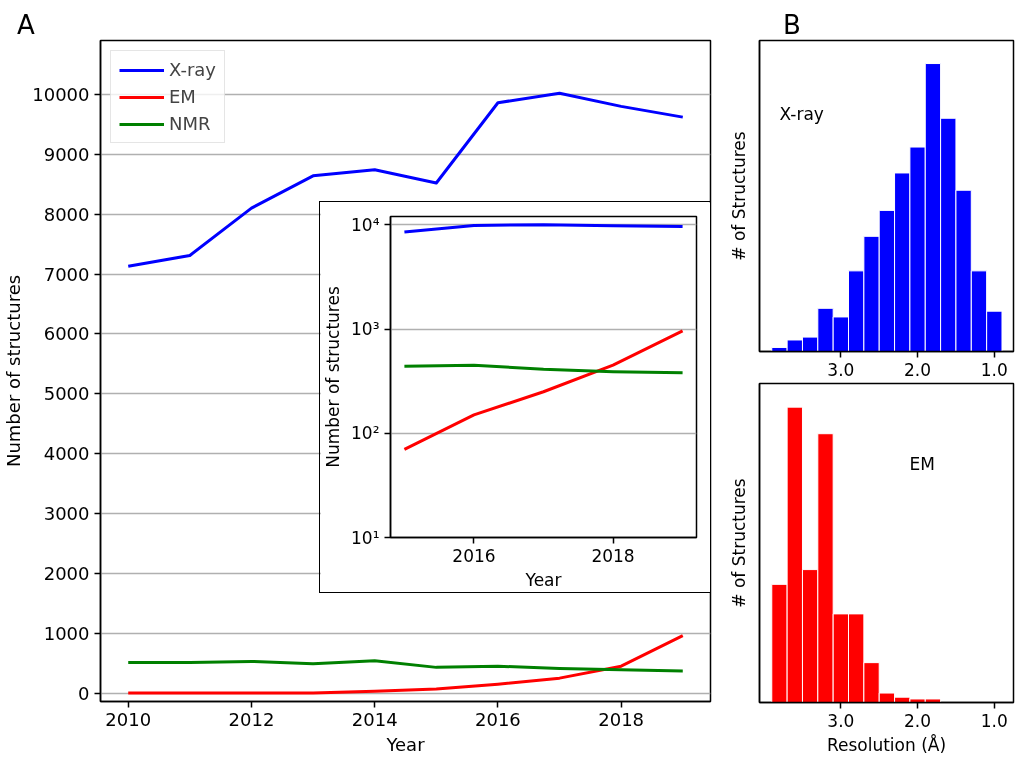  I want to click on y-tick-label: 10⁴, so click(365, 224).